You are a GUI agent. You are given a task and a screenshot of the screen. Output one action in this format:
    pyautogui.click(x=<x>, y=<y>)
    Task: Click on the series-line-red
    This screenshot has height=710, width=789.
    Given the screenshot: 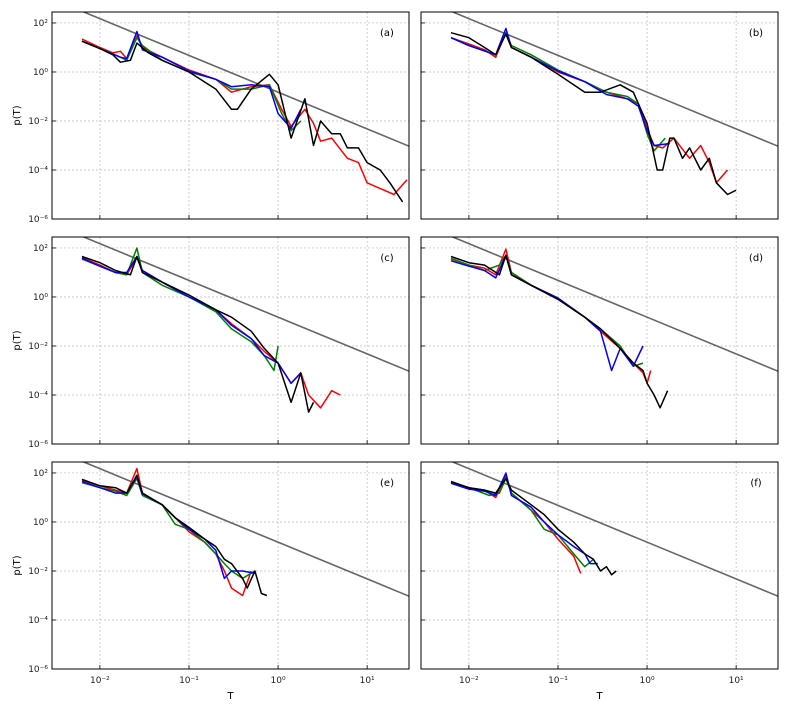 What is the action you would take?
    pyautogui.click(x=211, y=332)
    